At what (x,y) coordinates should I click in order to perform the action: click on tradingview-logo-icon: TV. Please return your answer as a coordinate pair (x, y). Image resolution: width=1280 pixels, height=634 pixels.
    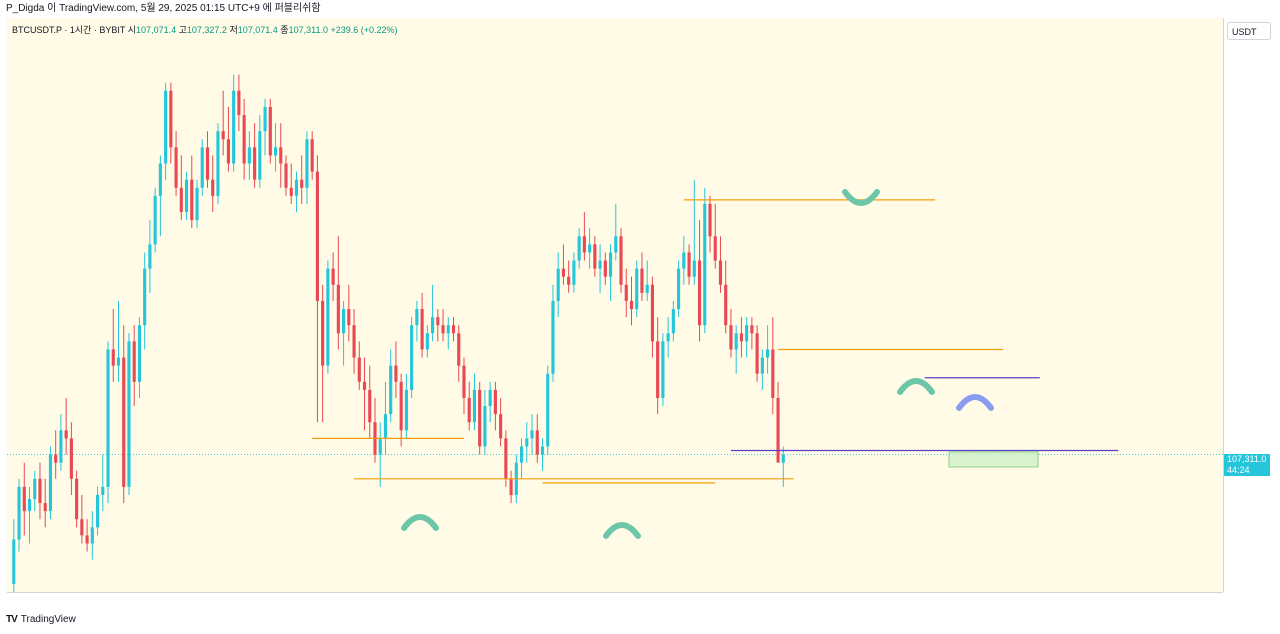
    Looking at the image, I should click on (12, 619).